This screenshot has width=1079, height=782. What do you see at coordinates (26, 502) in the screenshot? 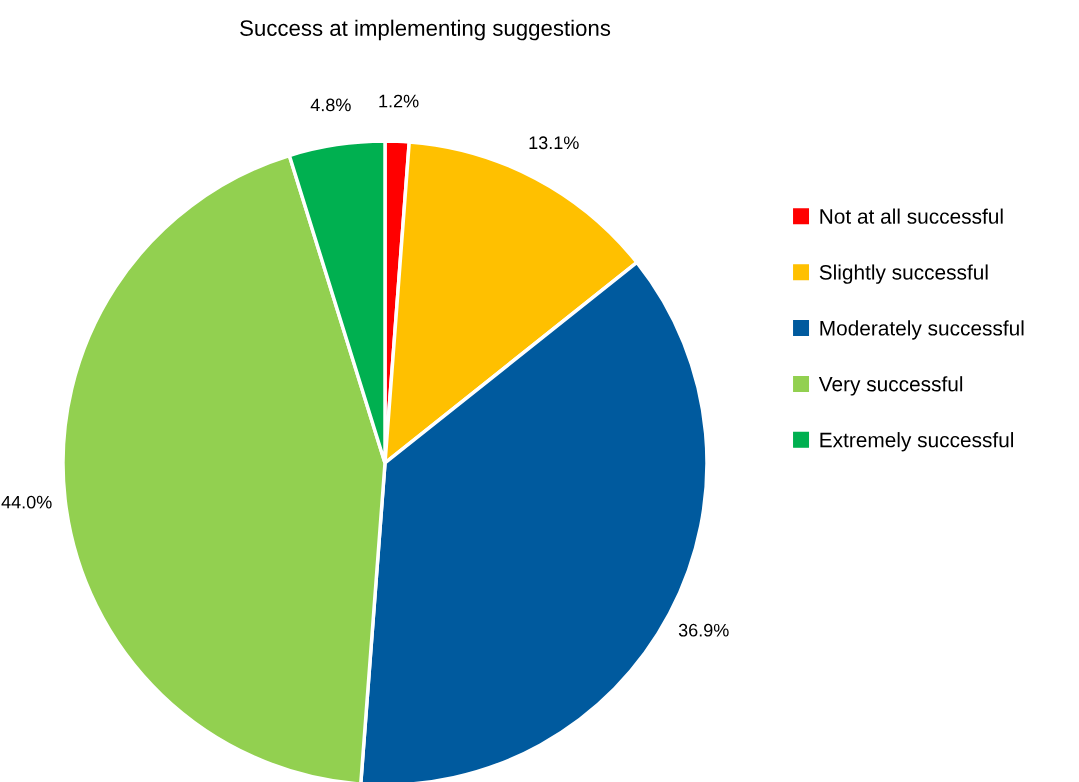
I see `data-label: 44.0%` at bounding box center [26, 502].